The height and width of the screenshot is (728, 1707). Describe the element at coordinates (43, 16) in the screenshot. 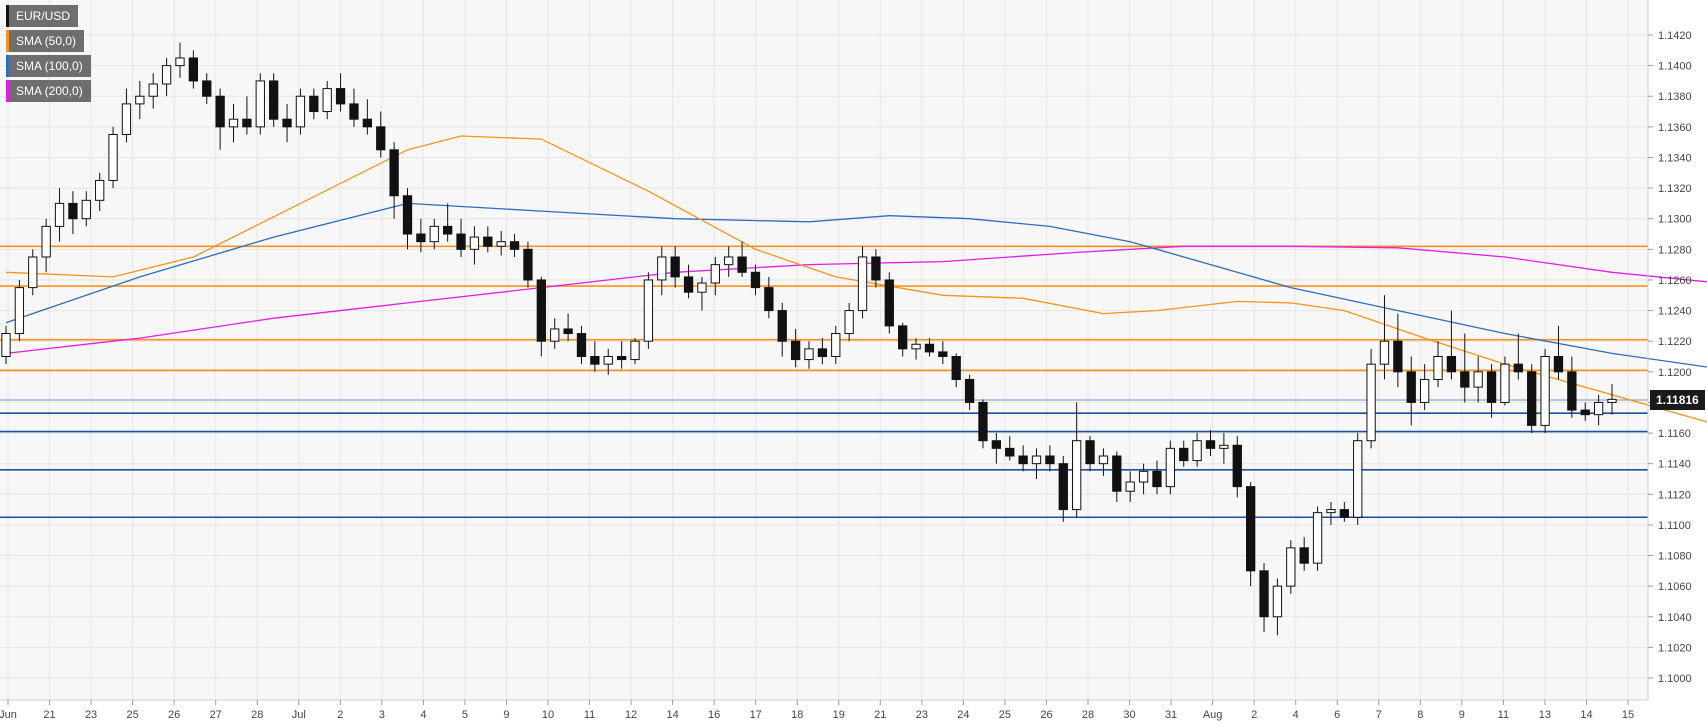

I see `legend-label: EUR/USD` at that location.